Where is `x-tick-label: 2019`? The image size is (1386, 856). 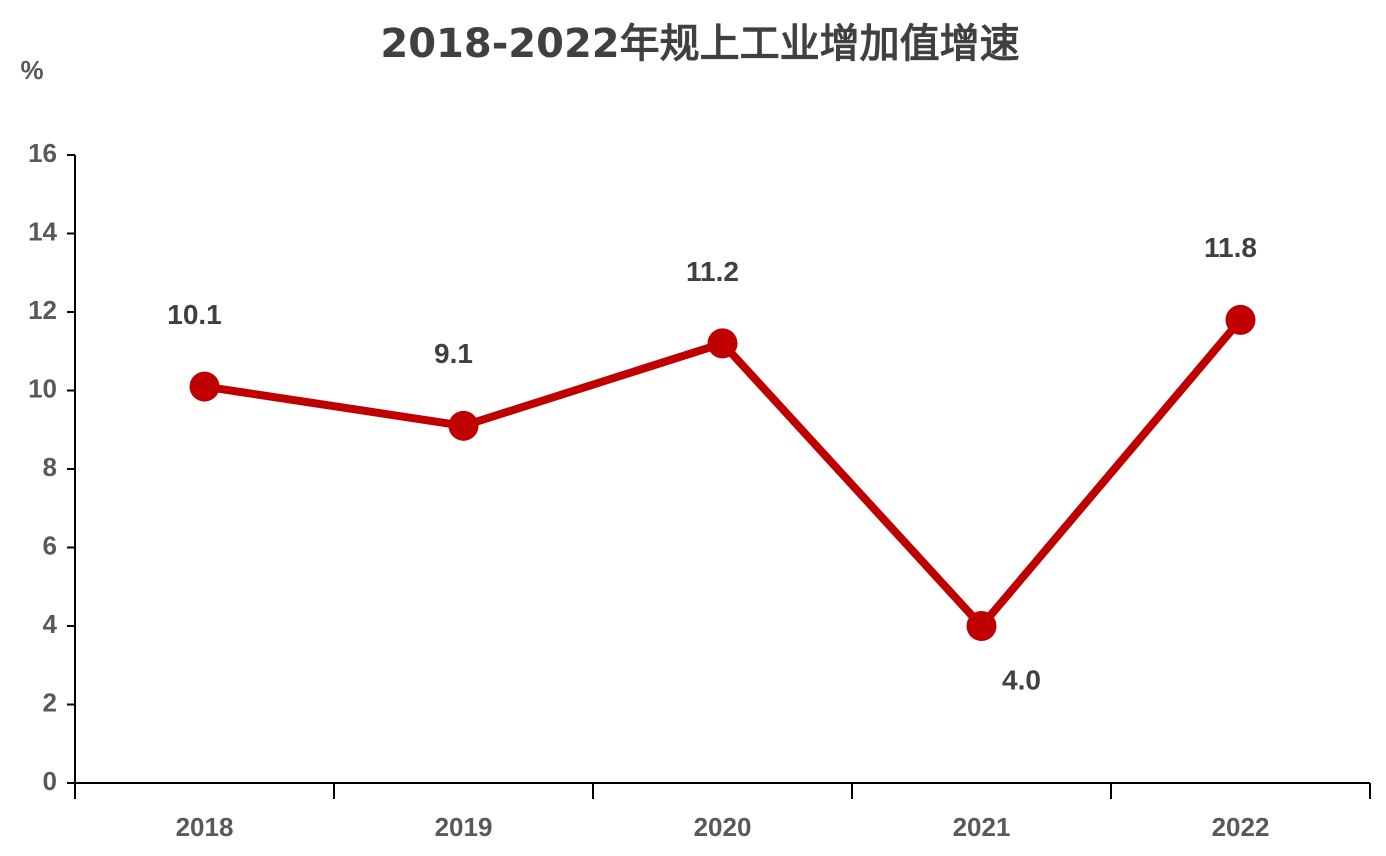 x-tick-label: 2019 is located at coordinates (464, 827).